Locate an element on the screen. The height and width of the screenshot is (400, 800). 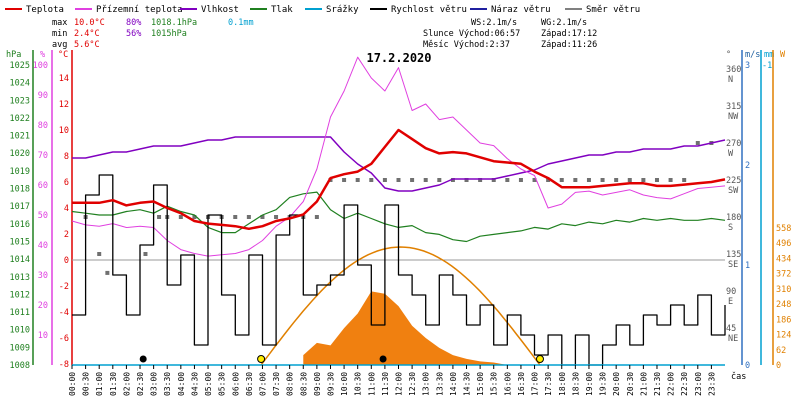
pct-tick-label: 50 is located at coordinates (43, 216).